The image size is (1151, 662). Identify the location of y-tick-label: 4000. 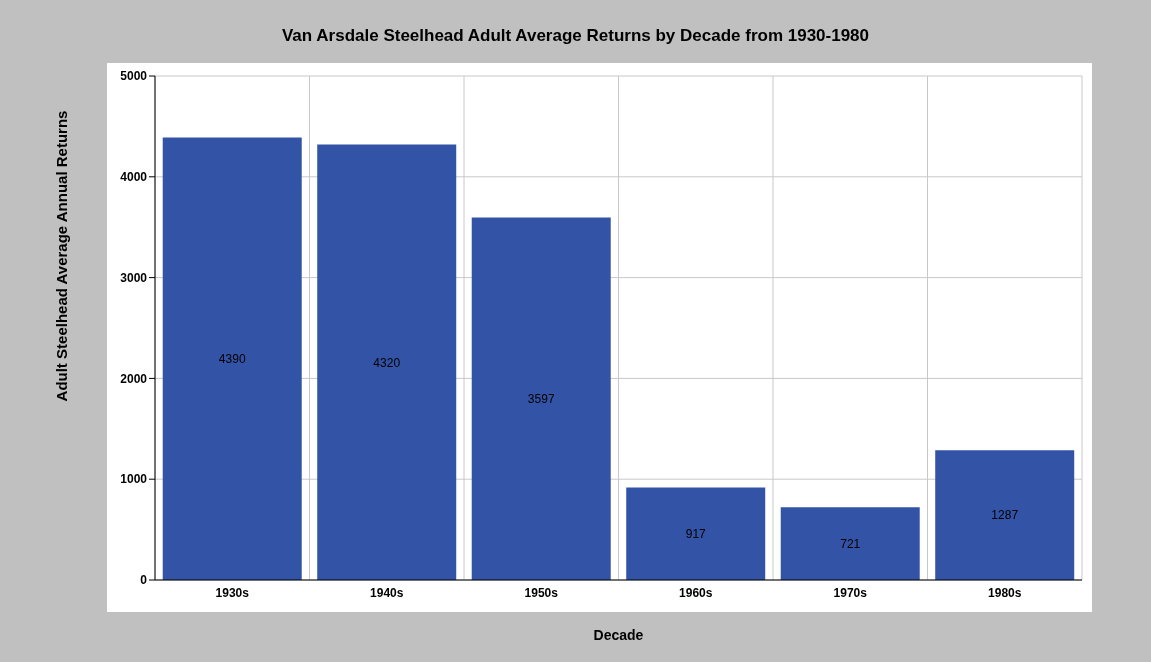
(134, 177).